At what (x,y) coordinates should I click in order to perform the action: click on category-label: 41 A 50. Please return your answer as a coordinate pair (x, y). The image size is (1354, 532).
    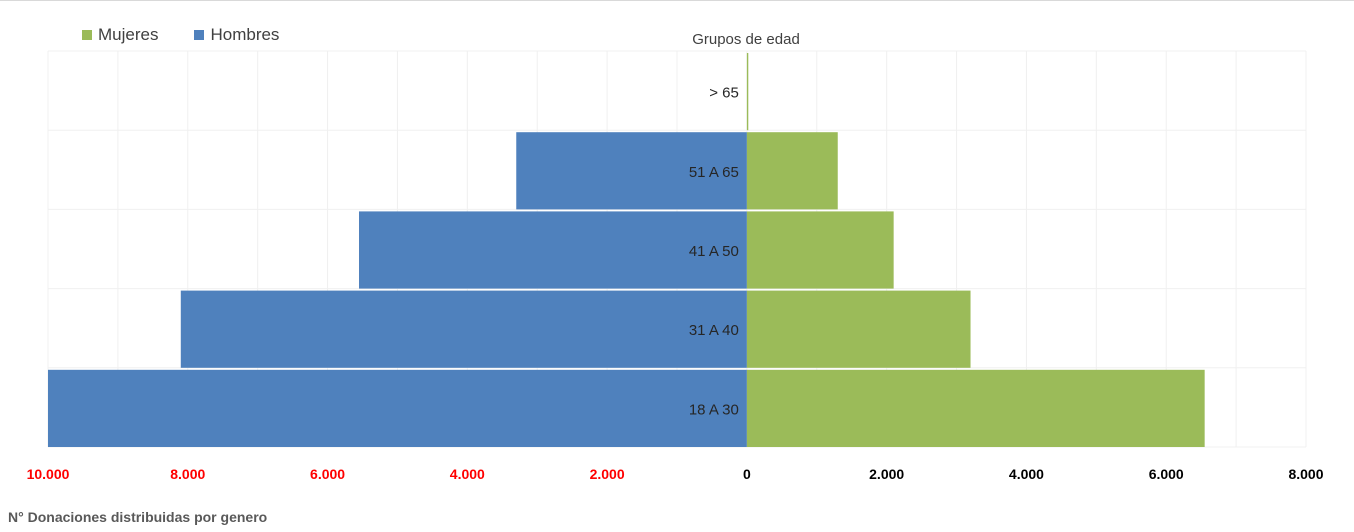
    Looking at the image, I should click on (714, 251).